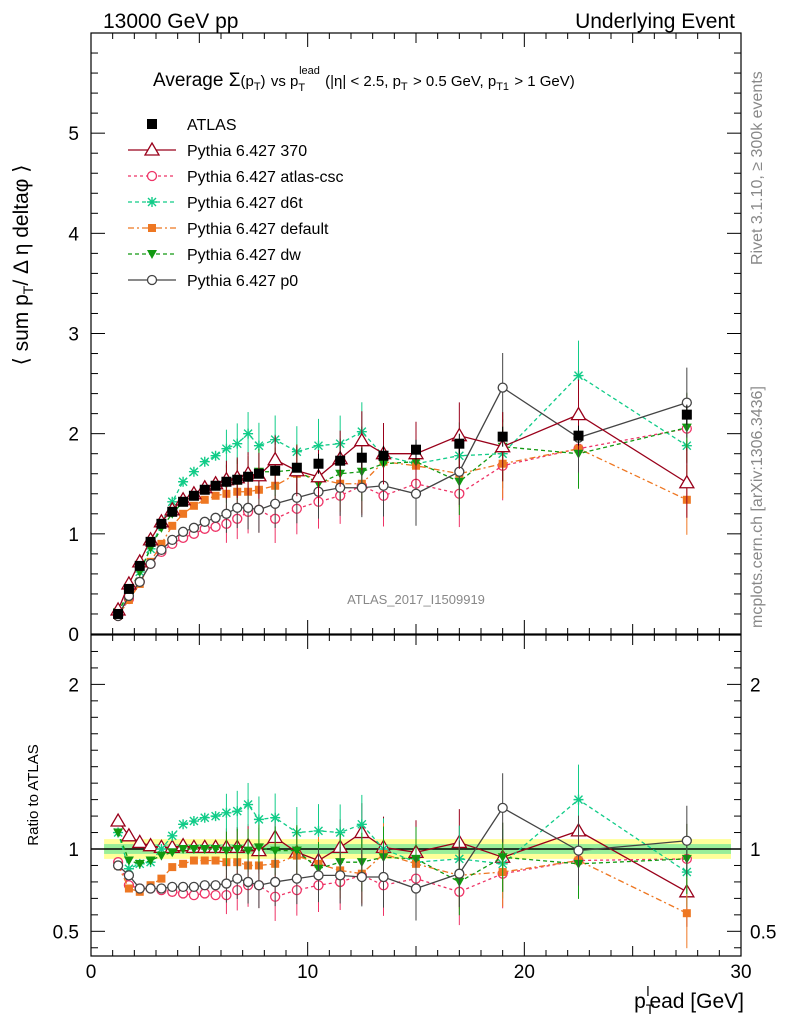 This screenshot has width=786, height=1024. Describe the element at coordinates (763, 932) in the screenshot. I see `ratio-tick-label-right: 0.5` at that location.